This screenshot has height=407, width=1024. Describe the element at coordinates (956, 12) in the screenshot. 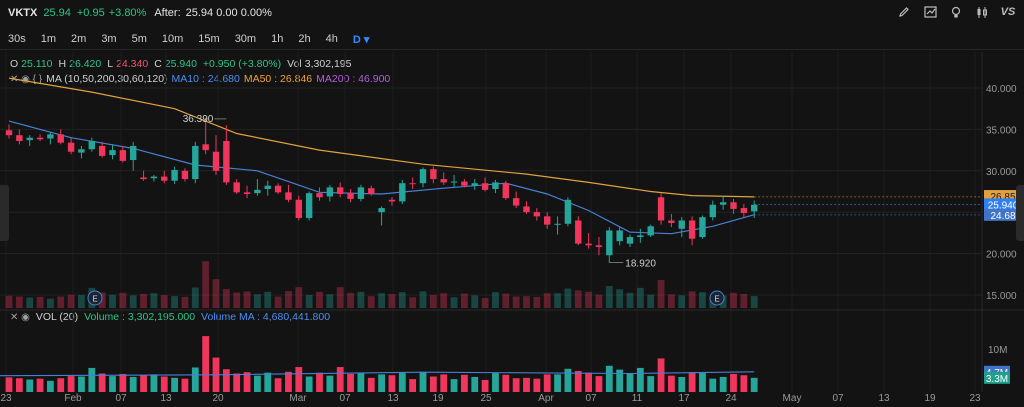

I see `bulb-icon` at that location.